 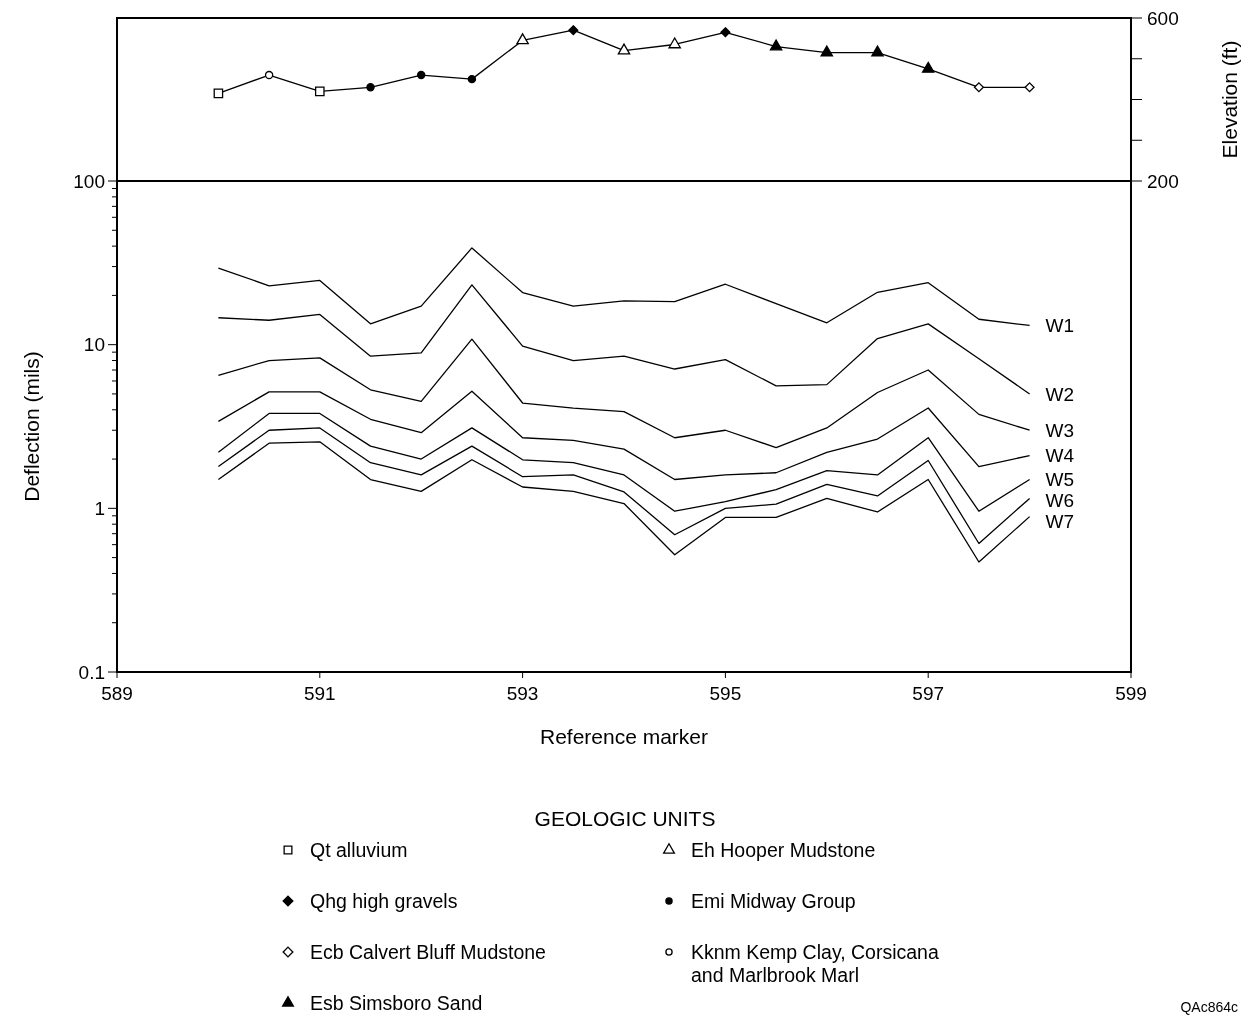 What do you see at coordinates (783, 849) in the screenshot?
I see `legend-label: Eh Hooper Mudstone` at bounding box center [783, 849].